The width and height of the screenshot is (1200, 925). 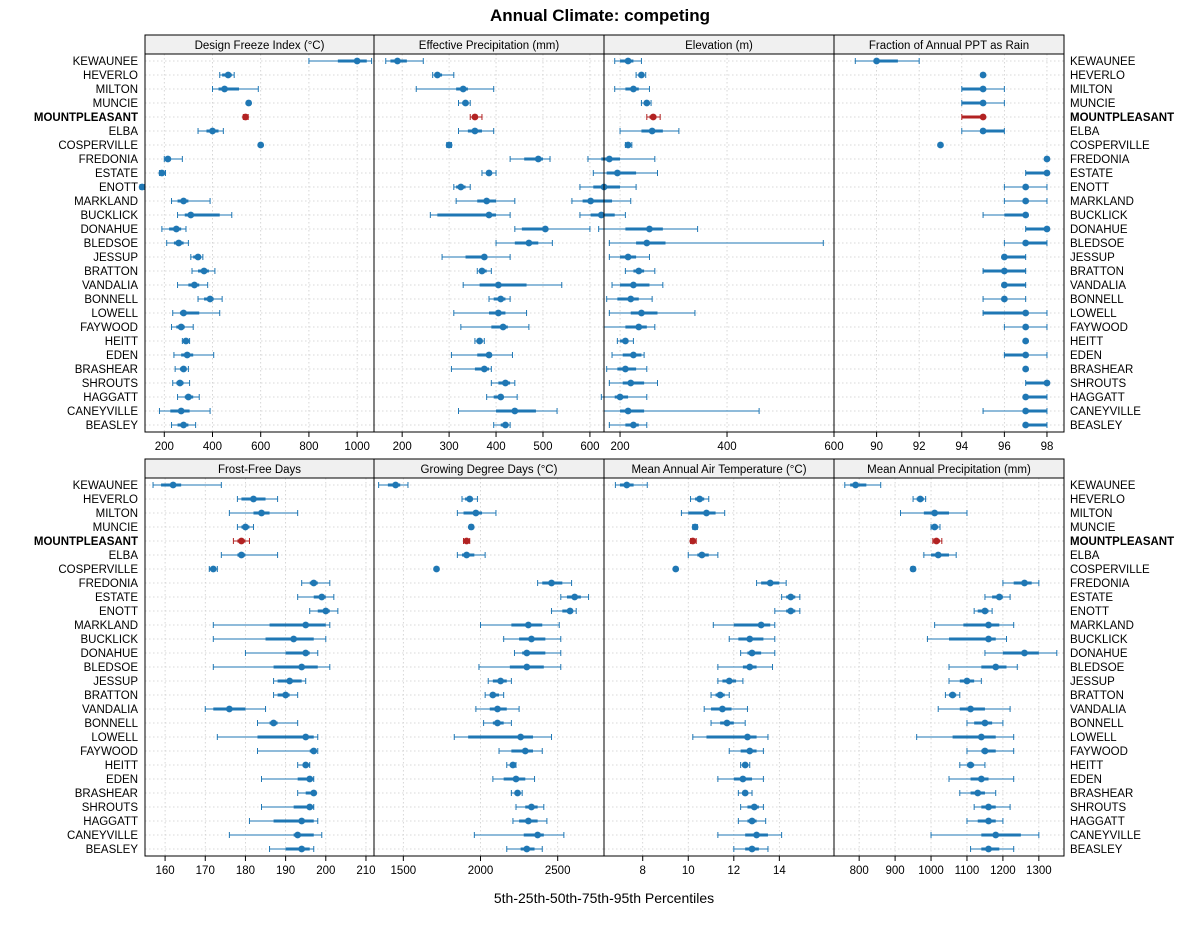 What do you see at coordinates (949, 46) in the screenshot?
I see `panel-title: Fraction of Annual PPT as Rain` at bounding box center [949, 46].